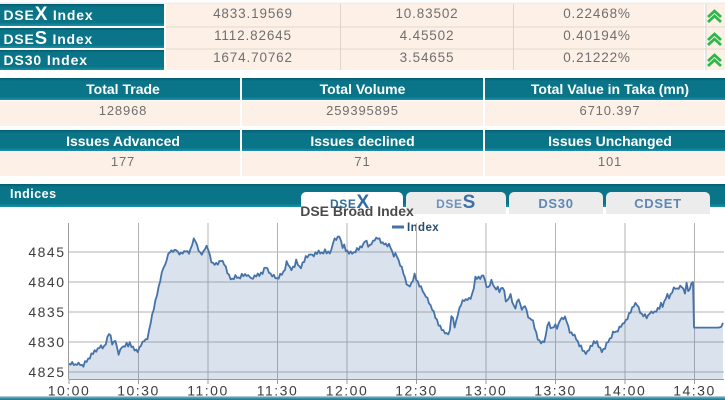 The height and width of the screenshot is (400, 725). Describe the element at coordinates (555, 391) in the screenshot. I see `svg-text: 13:30` at that location.